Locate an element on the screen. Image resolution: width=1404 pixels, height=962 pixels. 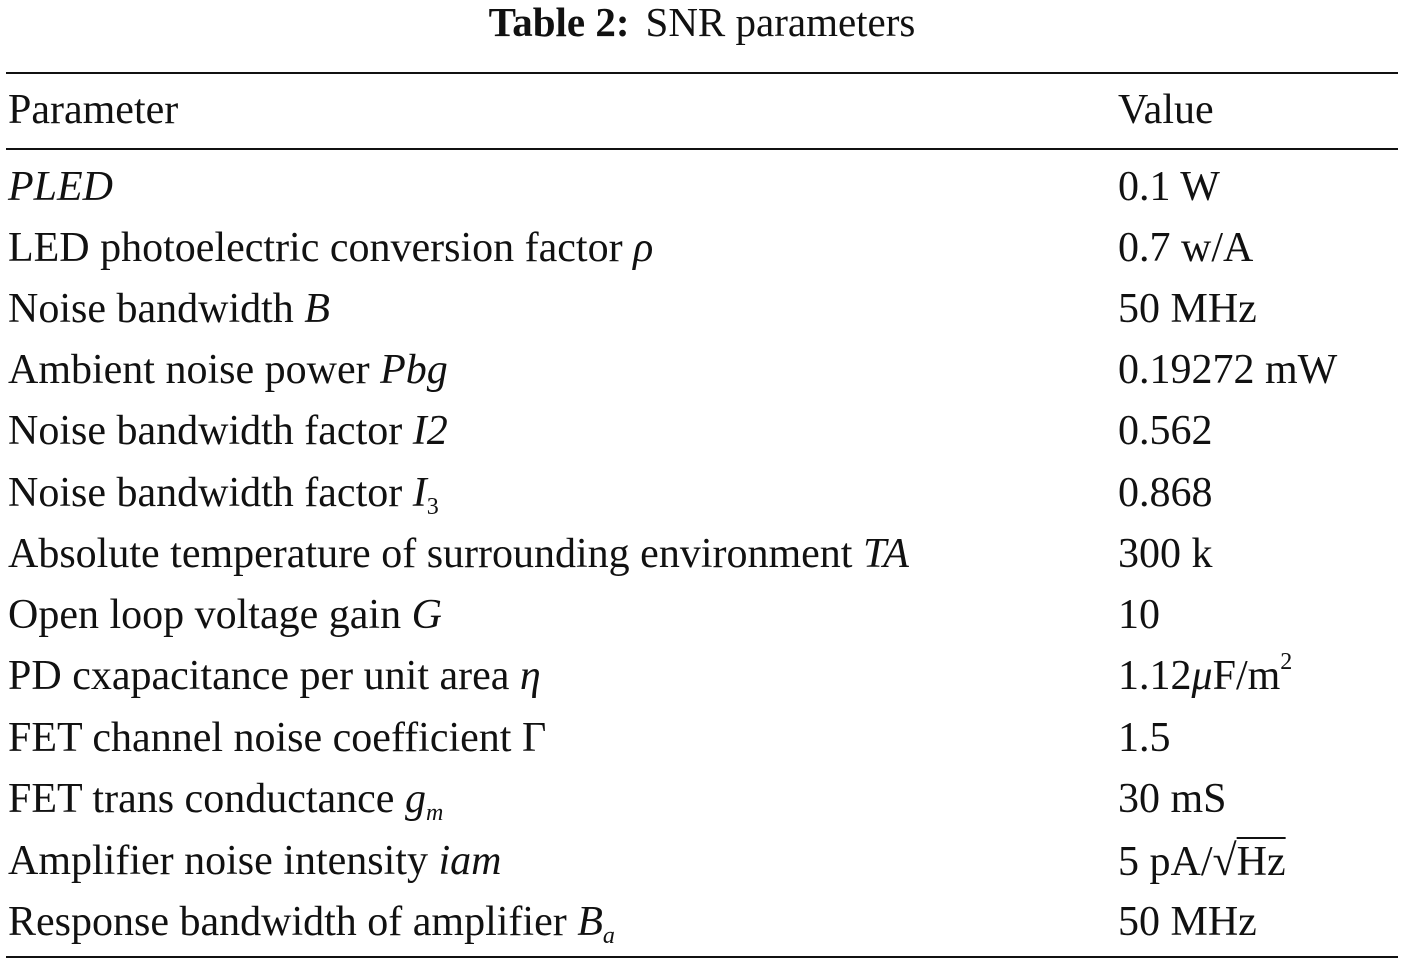
param-symbol: G is located at coordinates (426, 615).